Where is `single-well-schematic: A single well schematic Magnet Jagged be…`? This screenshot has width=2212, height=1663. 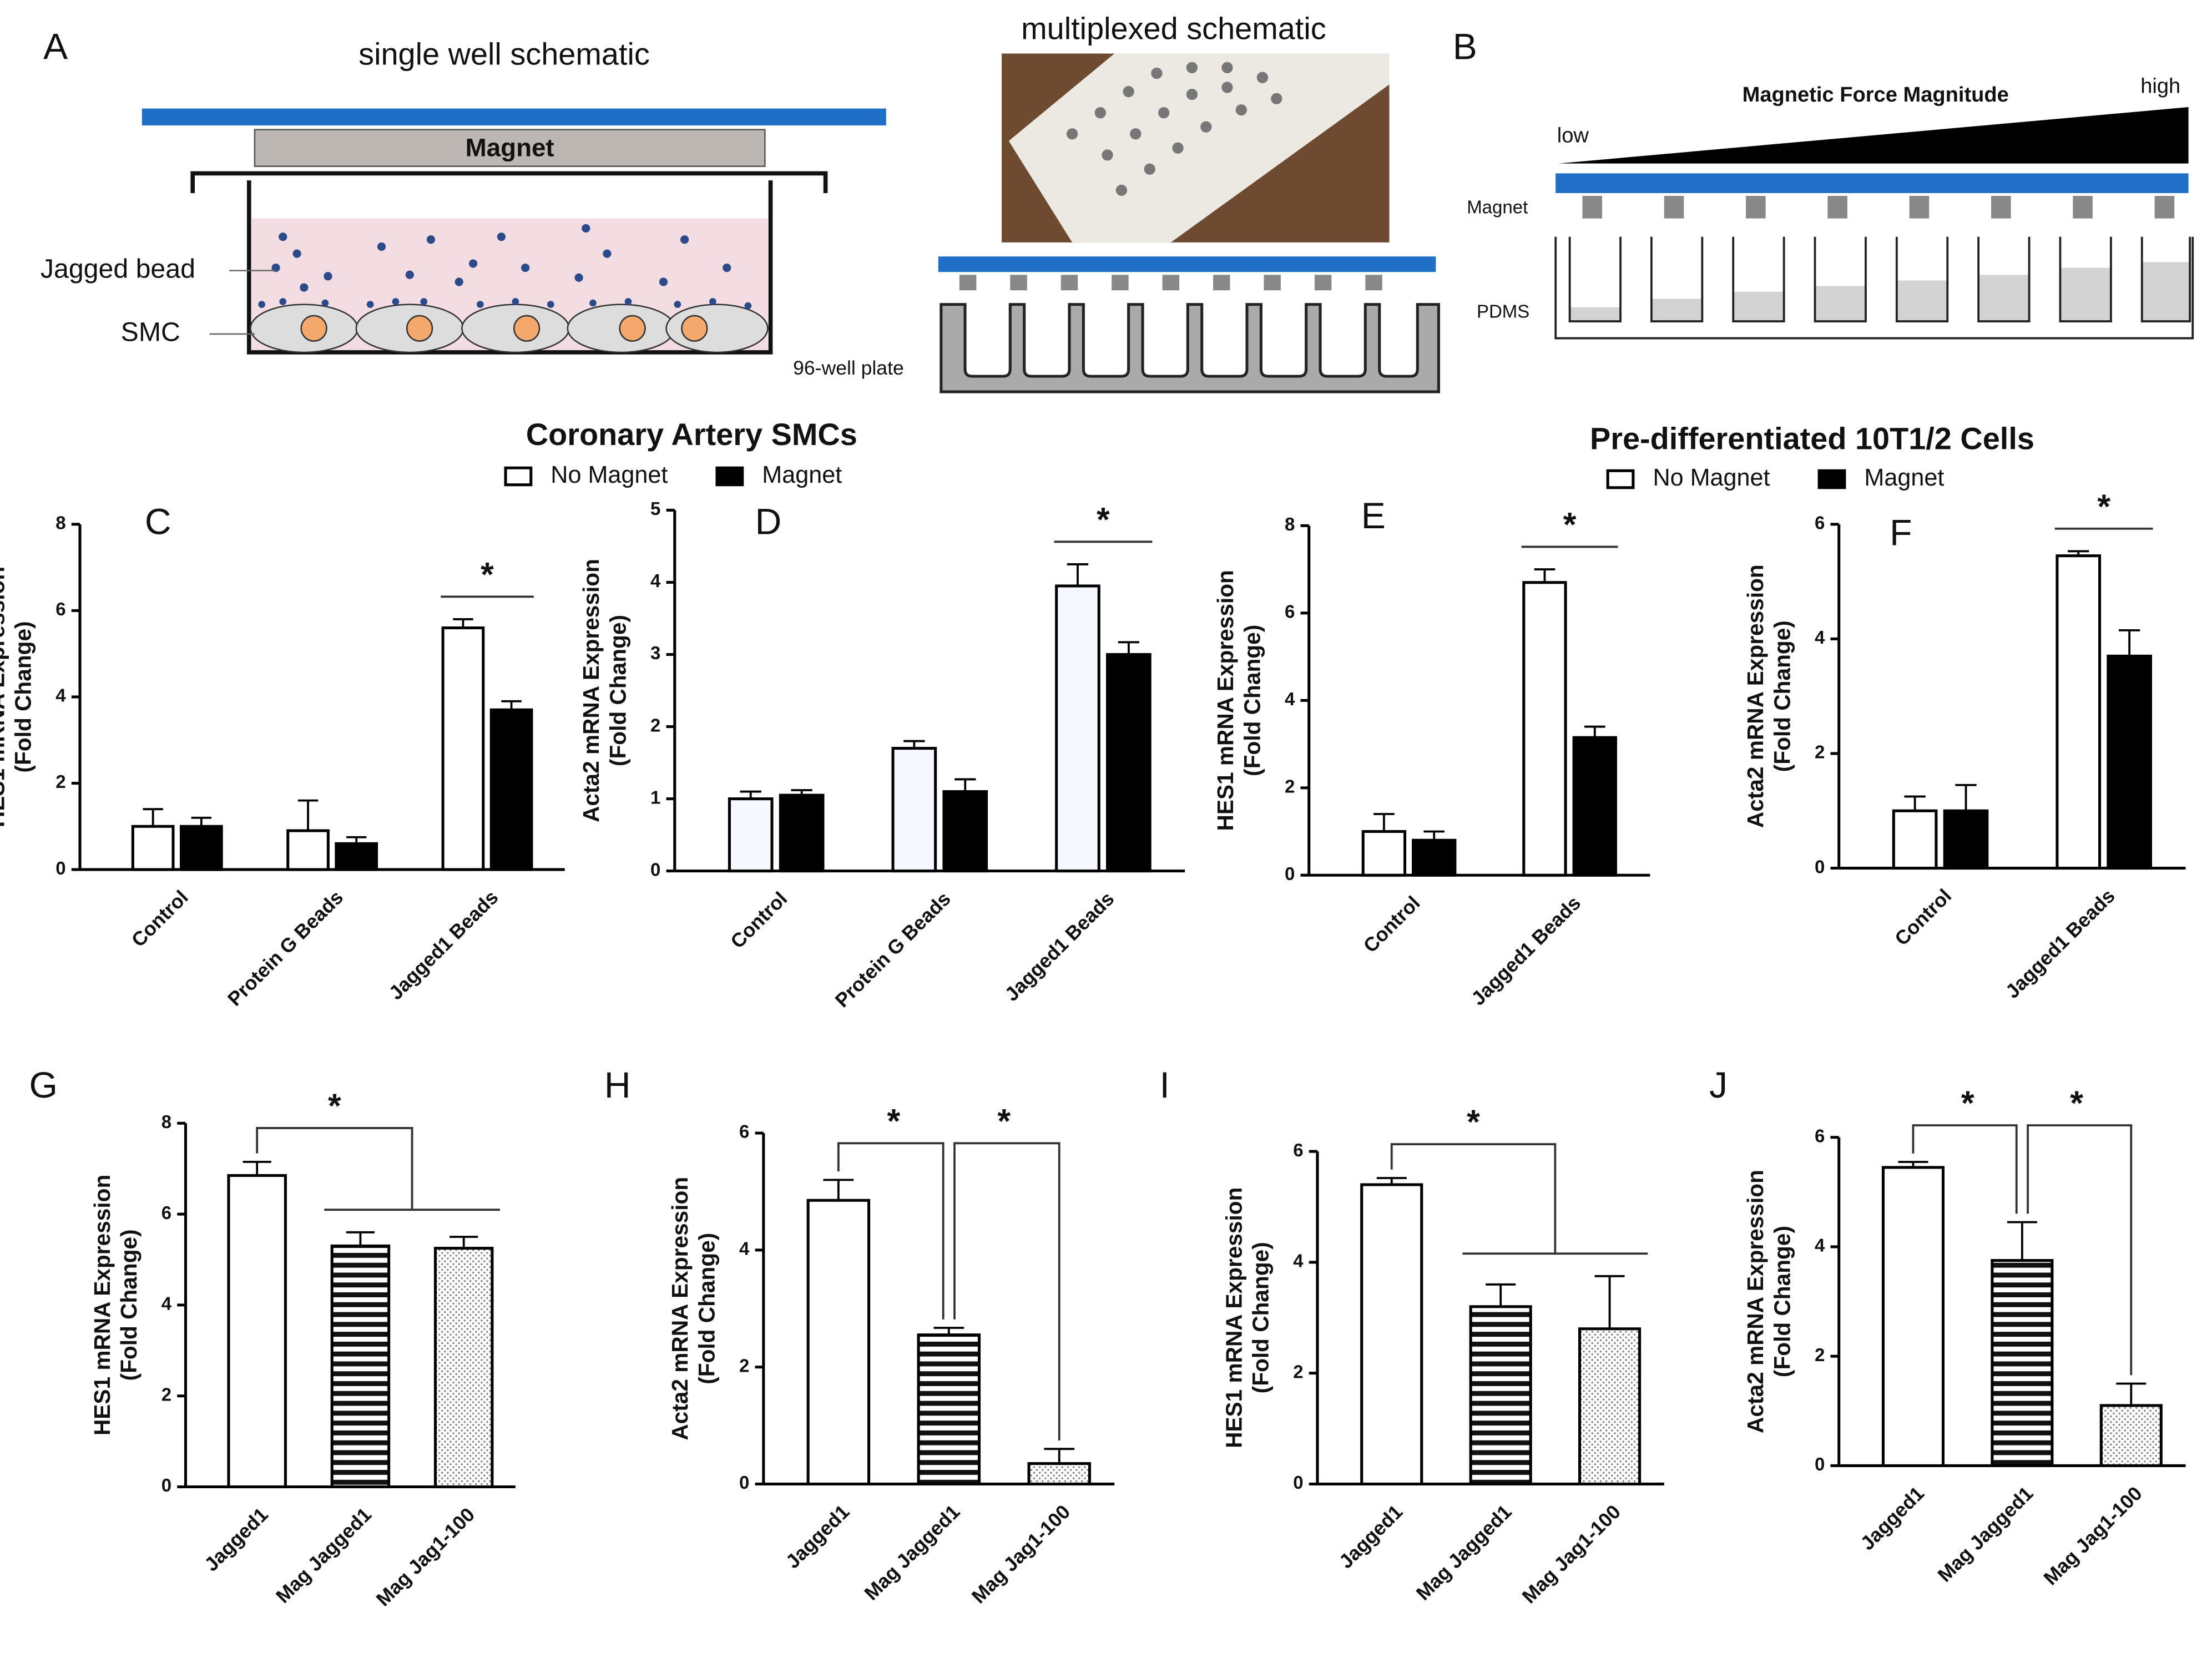
single-well-schematic: A single well schematic Magnet Jagged be… is located at coordinates (463, 191).